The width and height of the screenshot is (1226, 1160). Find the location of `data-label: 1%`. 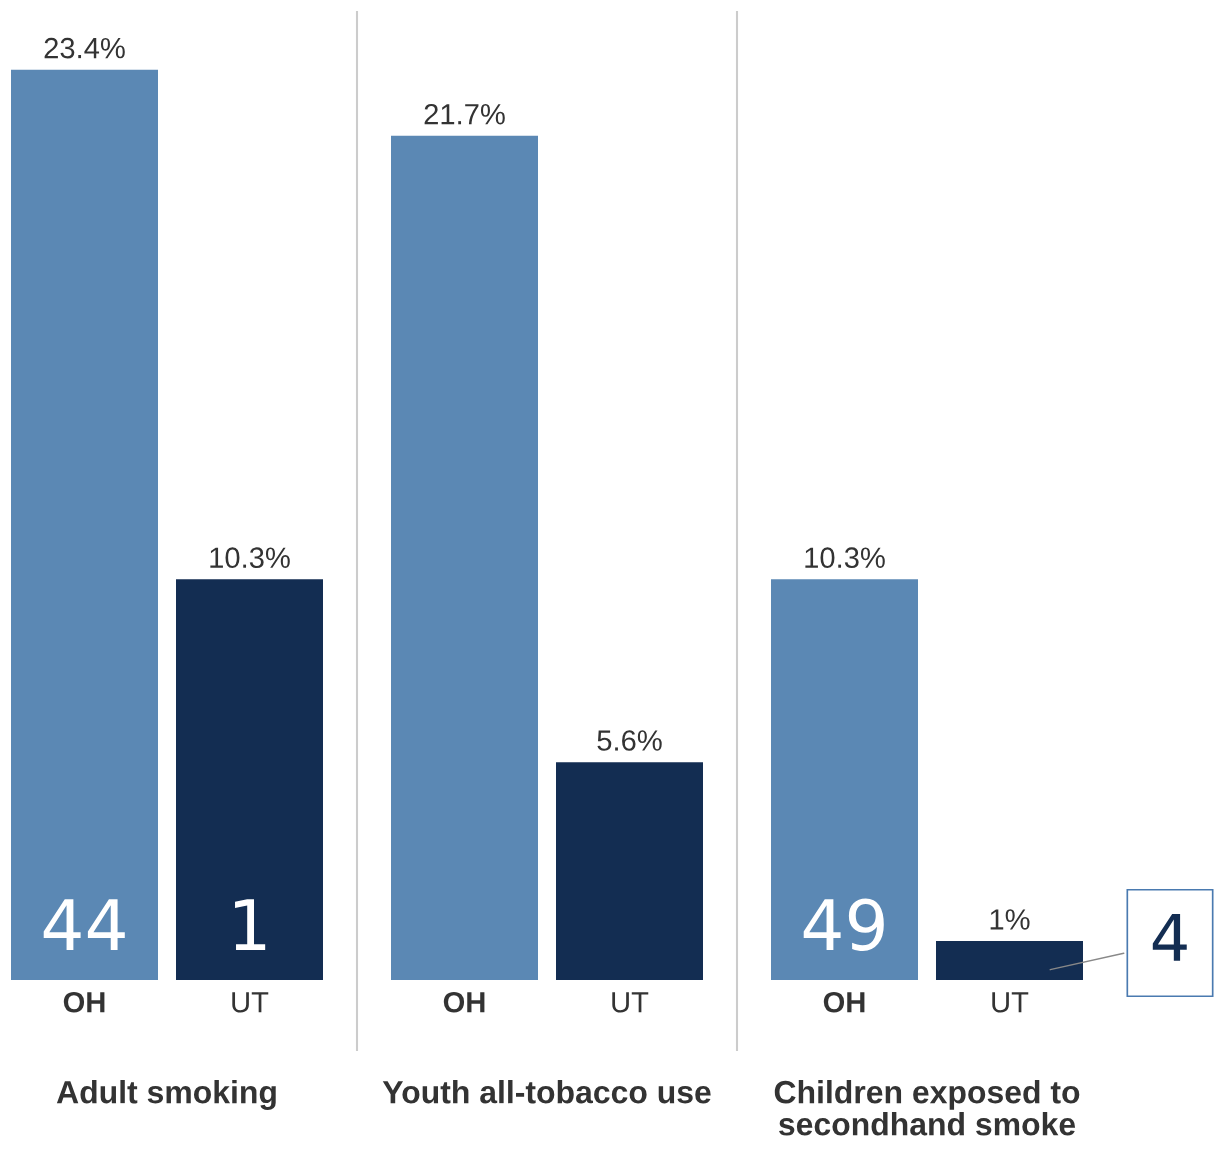

data-label: 1% is located at coordinates (1010, 919).